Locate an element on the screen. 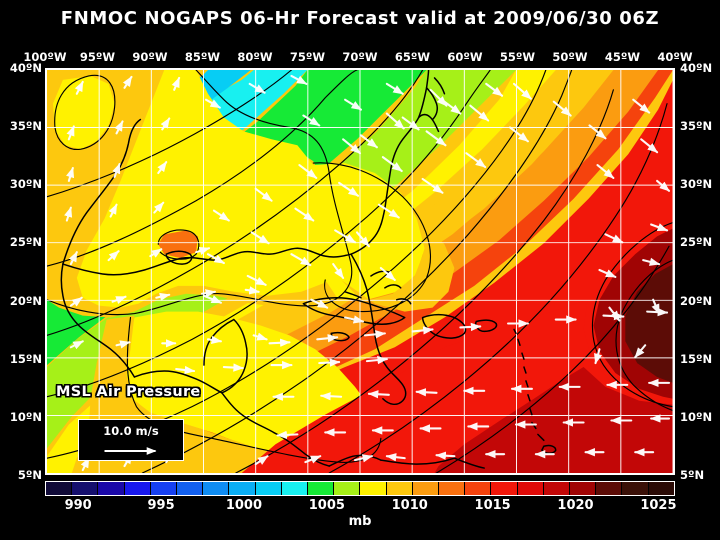 The image size is (720, 540). lat-tick-left-5N: 5ºN is located at coordinates (29, 475).